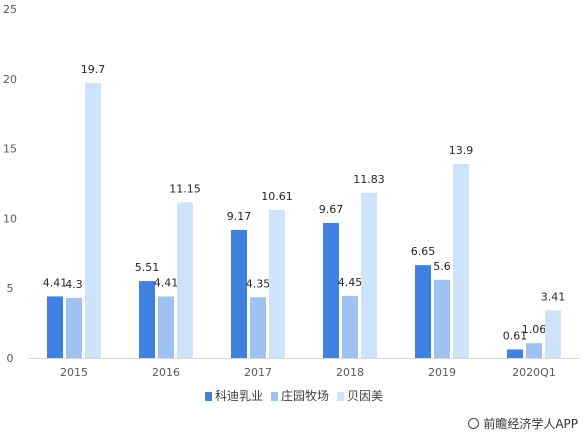 The image size is (586, 438). Describe the element at coordinates (239, 216) in the screenshot. I see `data-label: 9.17` at that location.